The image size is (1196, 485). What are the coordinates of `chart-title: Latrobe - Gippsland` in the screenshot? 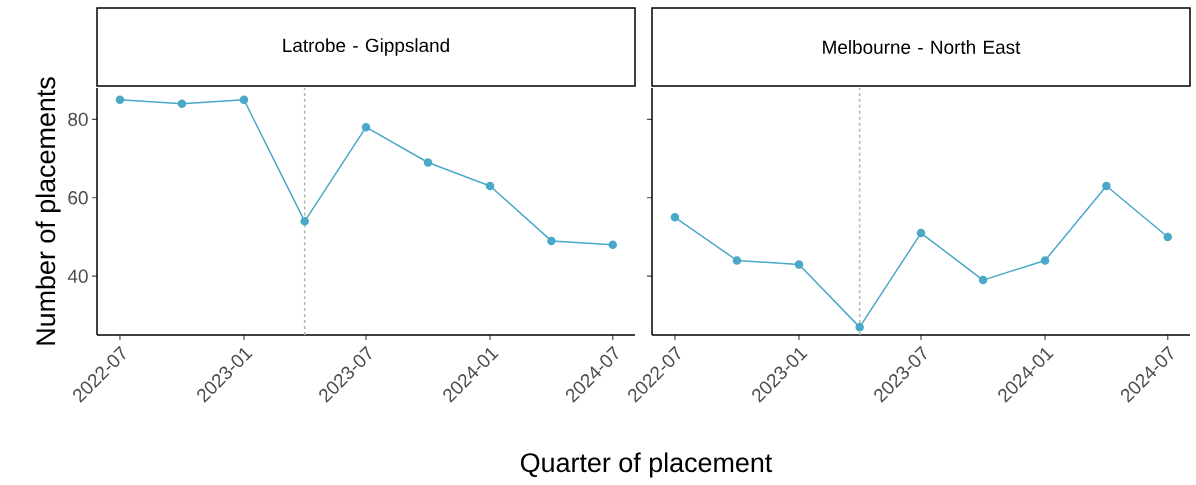 It's located at (366, 47).